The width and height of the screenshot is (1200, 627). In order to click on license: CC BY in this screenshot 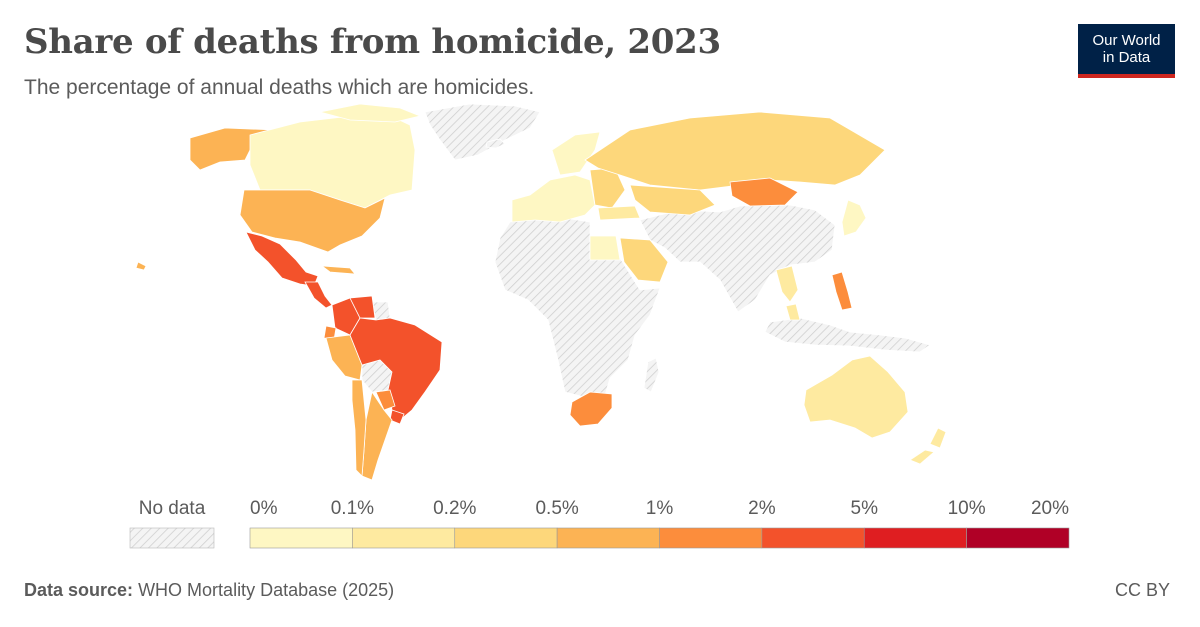, I will do `click(1142, 590)`.